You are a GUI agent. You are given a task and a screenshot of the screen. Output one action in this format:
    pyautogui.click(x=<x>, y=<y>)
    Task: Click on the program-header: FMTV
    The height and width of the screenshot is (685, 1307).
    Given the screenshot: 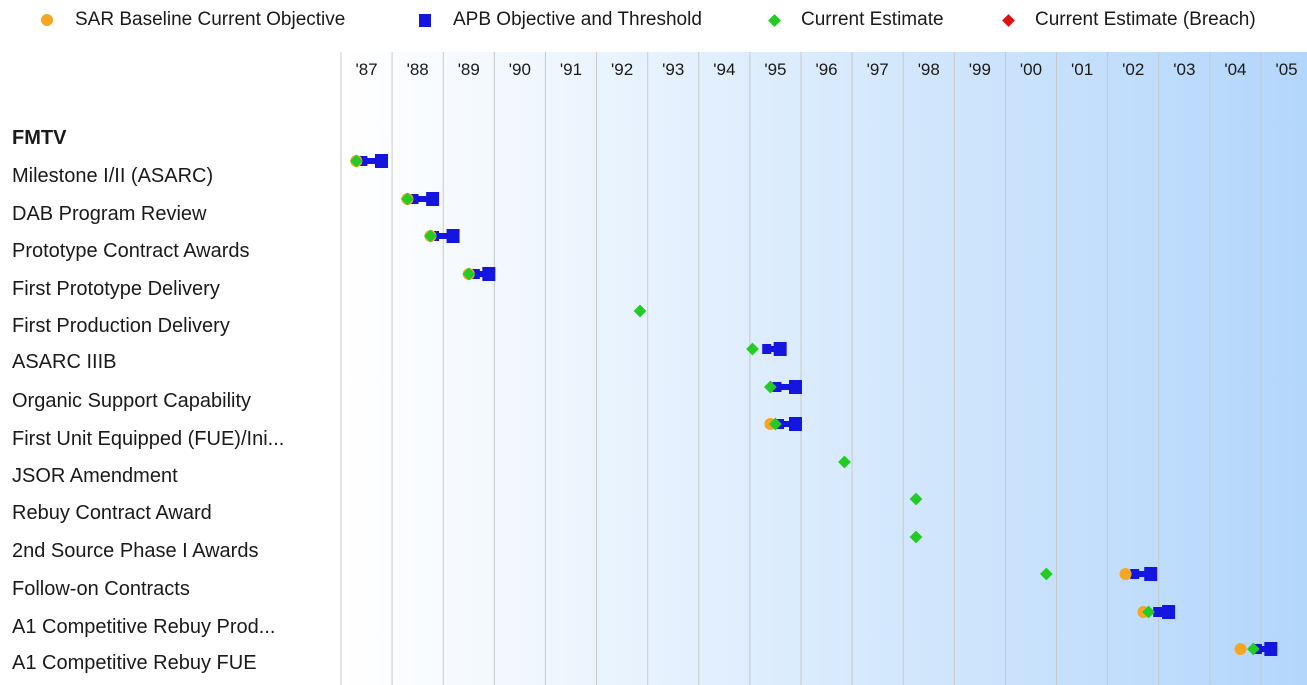 What is the action you would take?
    pyautogui.click(x=39, y=138)
    